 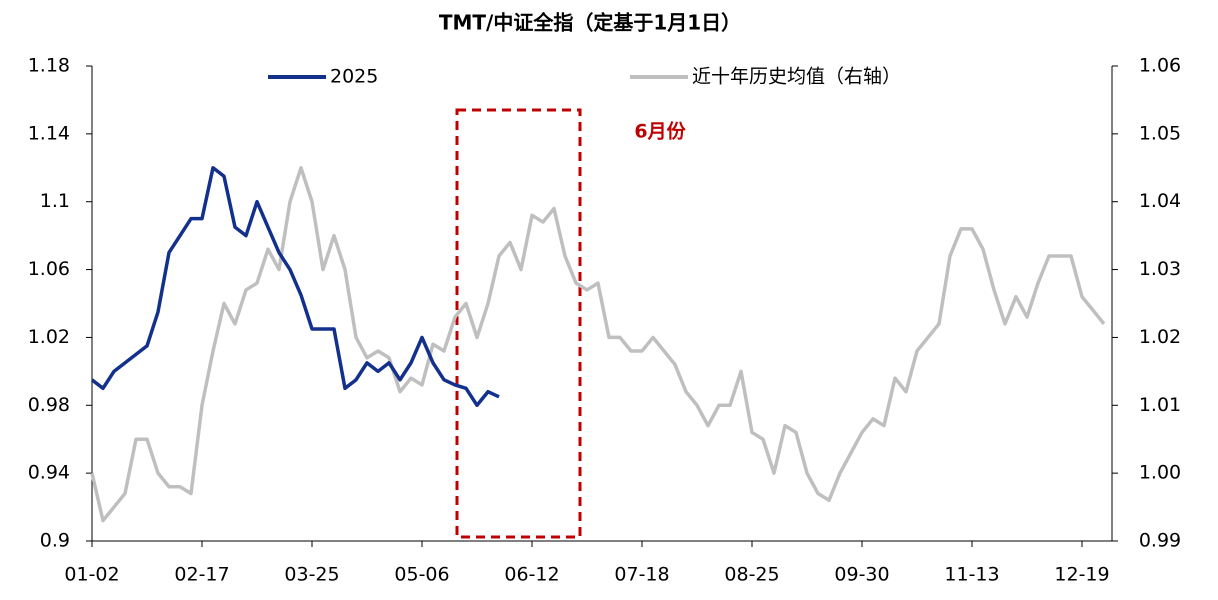 What do you see at coordinates (590, 23) in the screenshot?
I see `chart-title: TMT/中证全指（定基于1月1日）` at bounding box center [590, 23].